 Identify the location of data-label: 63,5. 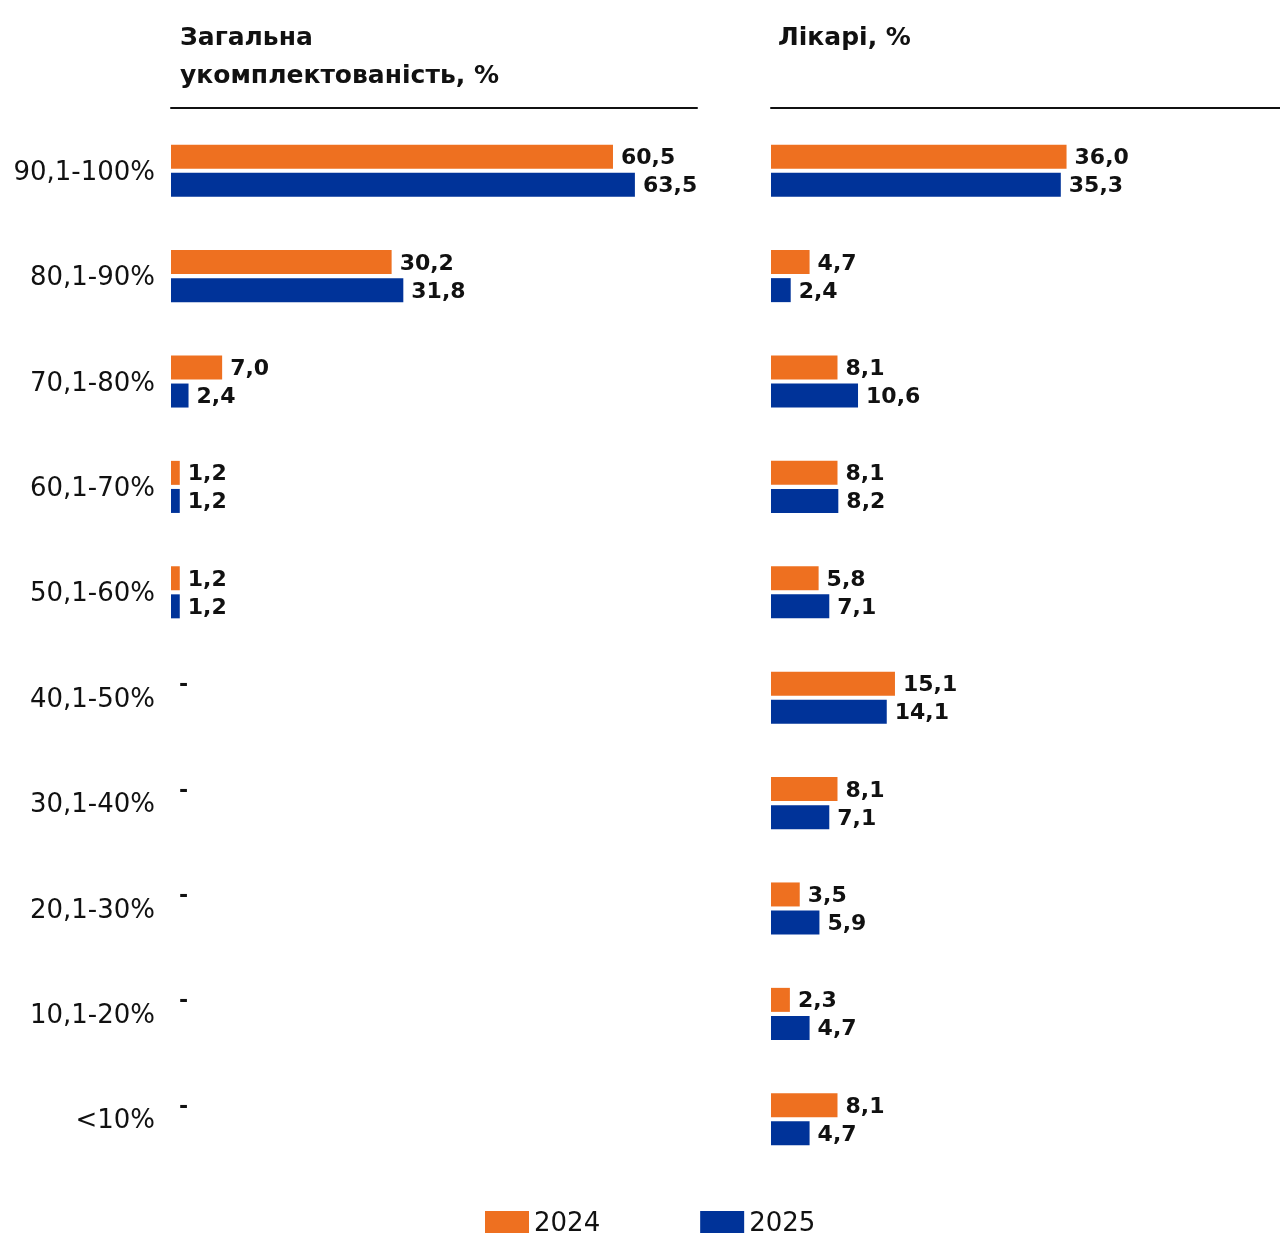
(670, 185).